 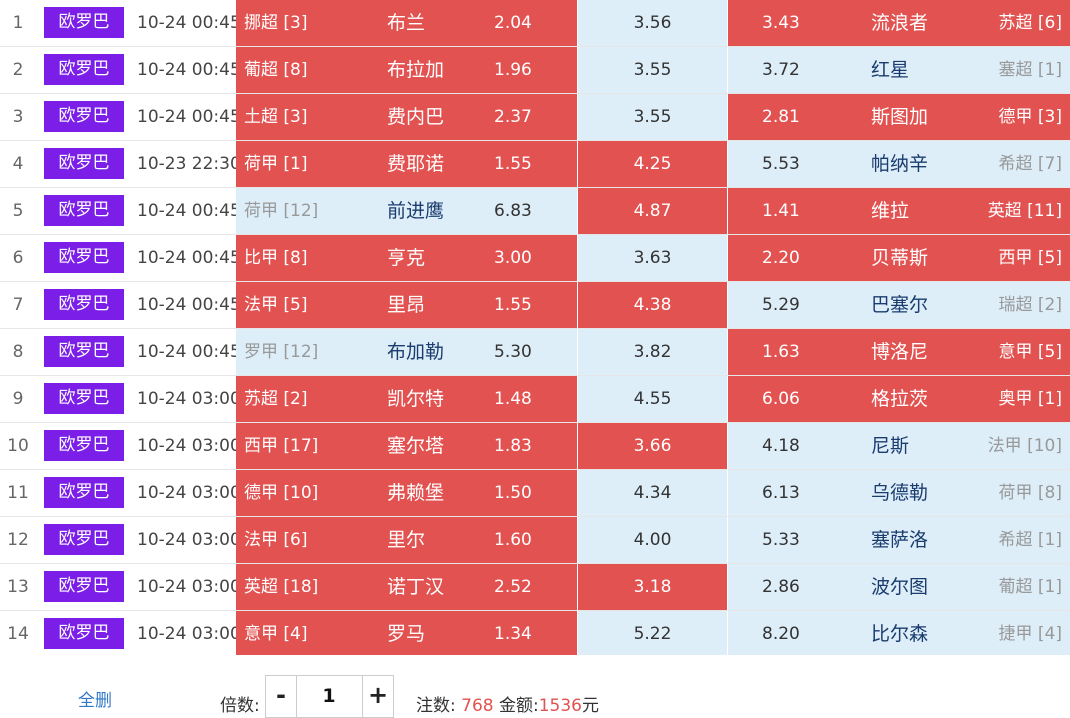 What do you see at coordinates (653, 587) in the screenshot?
I see `draw-option: 3.18` at bounding box center [653, 587].